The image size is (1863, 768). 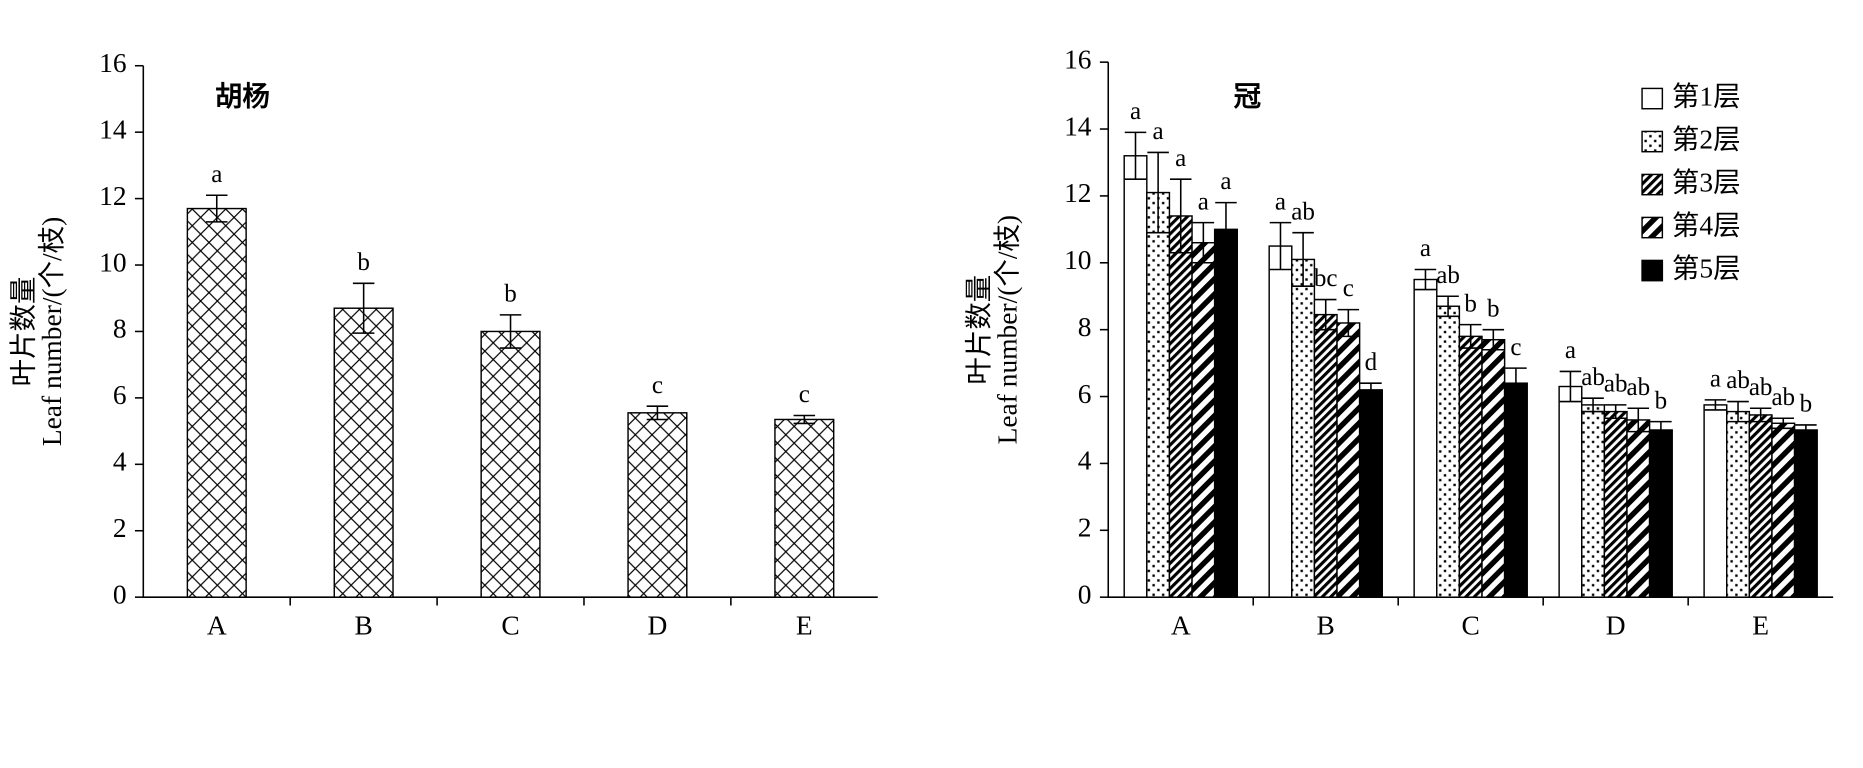 What do you see at coordinates (217, 626) in the screenshot?
I see `x-tick-label: A` at bounding box center [217, 626].